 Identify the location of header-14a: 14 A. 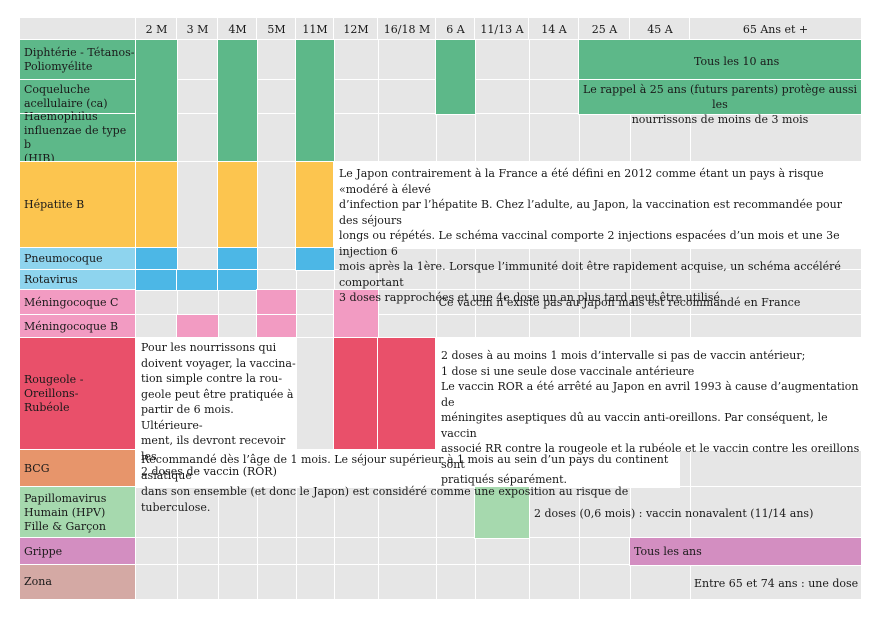
(554, 29).